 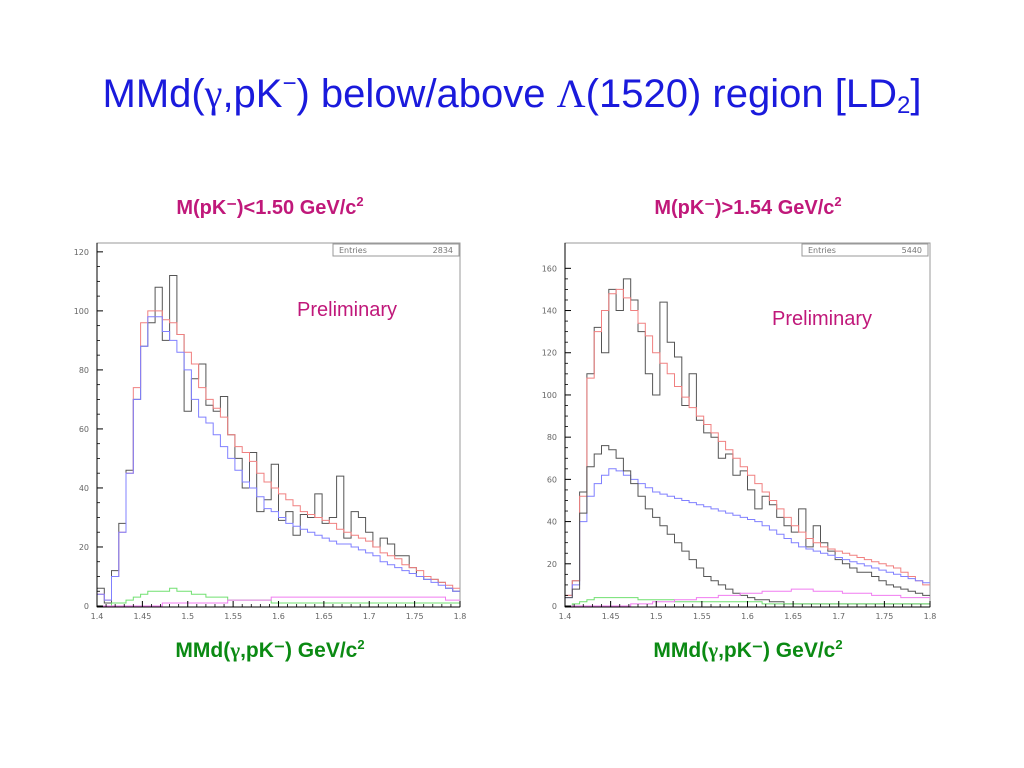 I want to click on stats-box: Entries 5440, so click(x=865, y=250).